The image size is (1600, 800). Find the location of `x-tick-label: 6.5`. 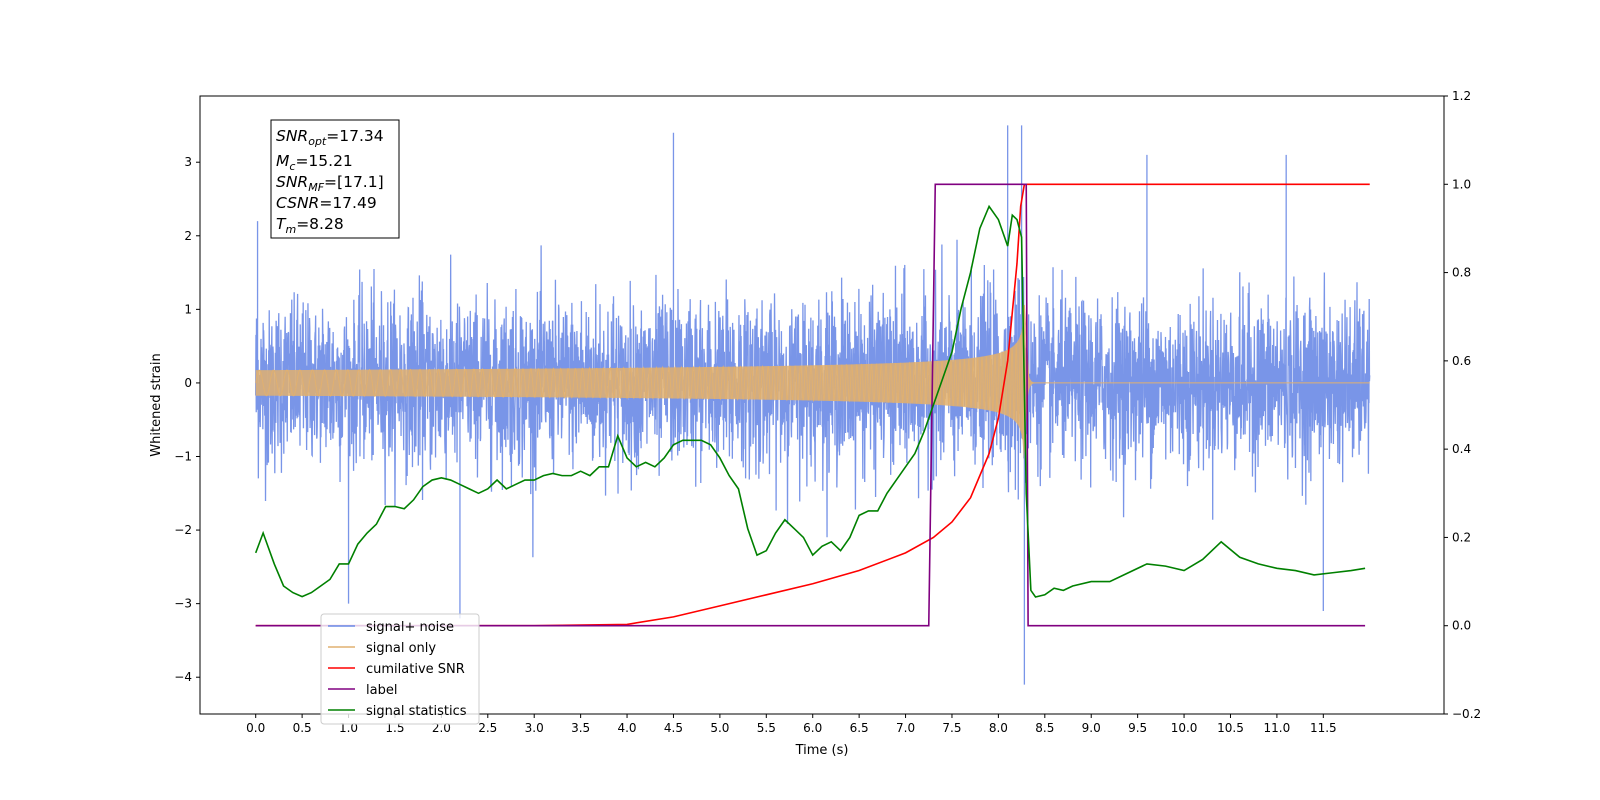

x-tick-label: 6.5 is located at coordinates (859, 728).